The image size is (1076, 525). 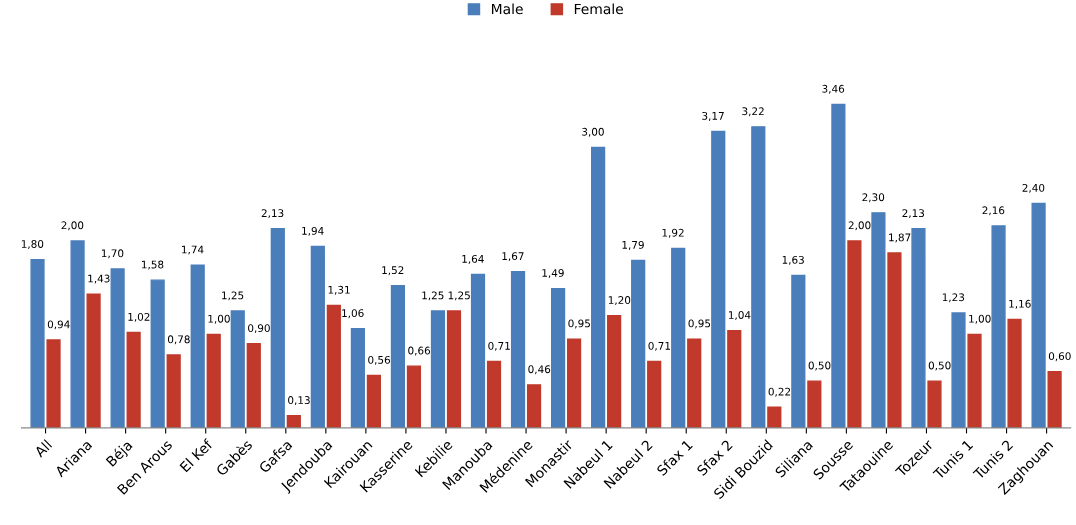 What do you see at coordinates (553, 273) in the screenshot?
I see `data-label: 1,49` at bounding box center [553, 273].